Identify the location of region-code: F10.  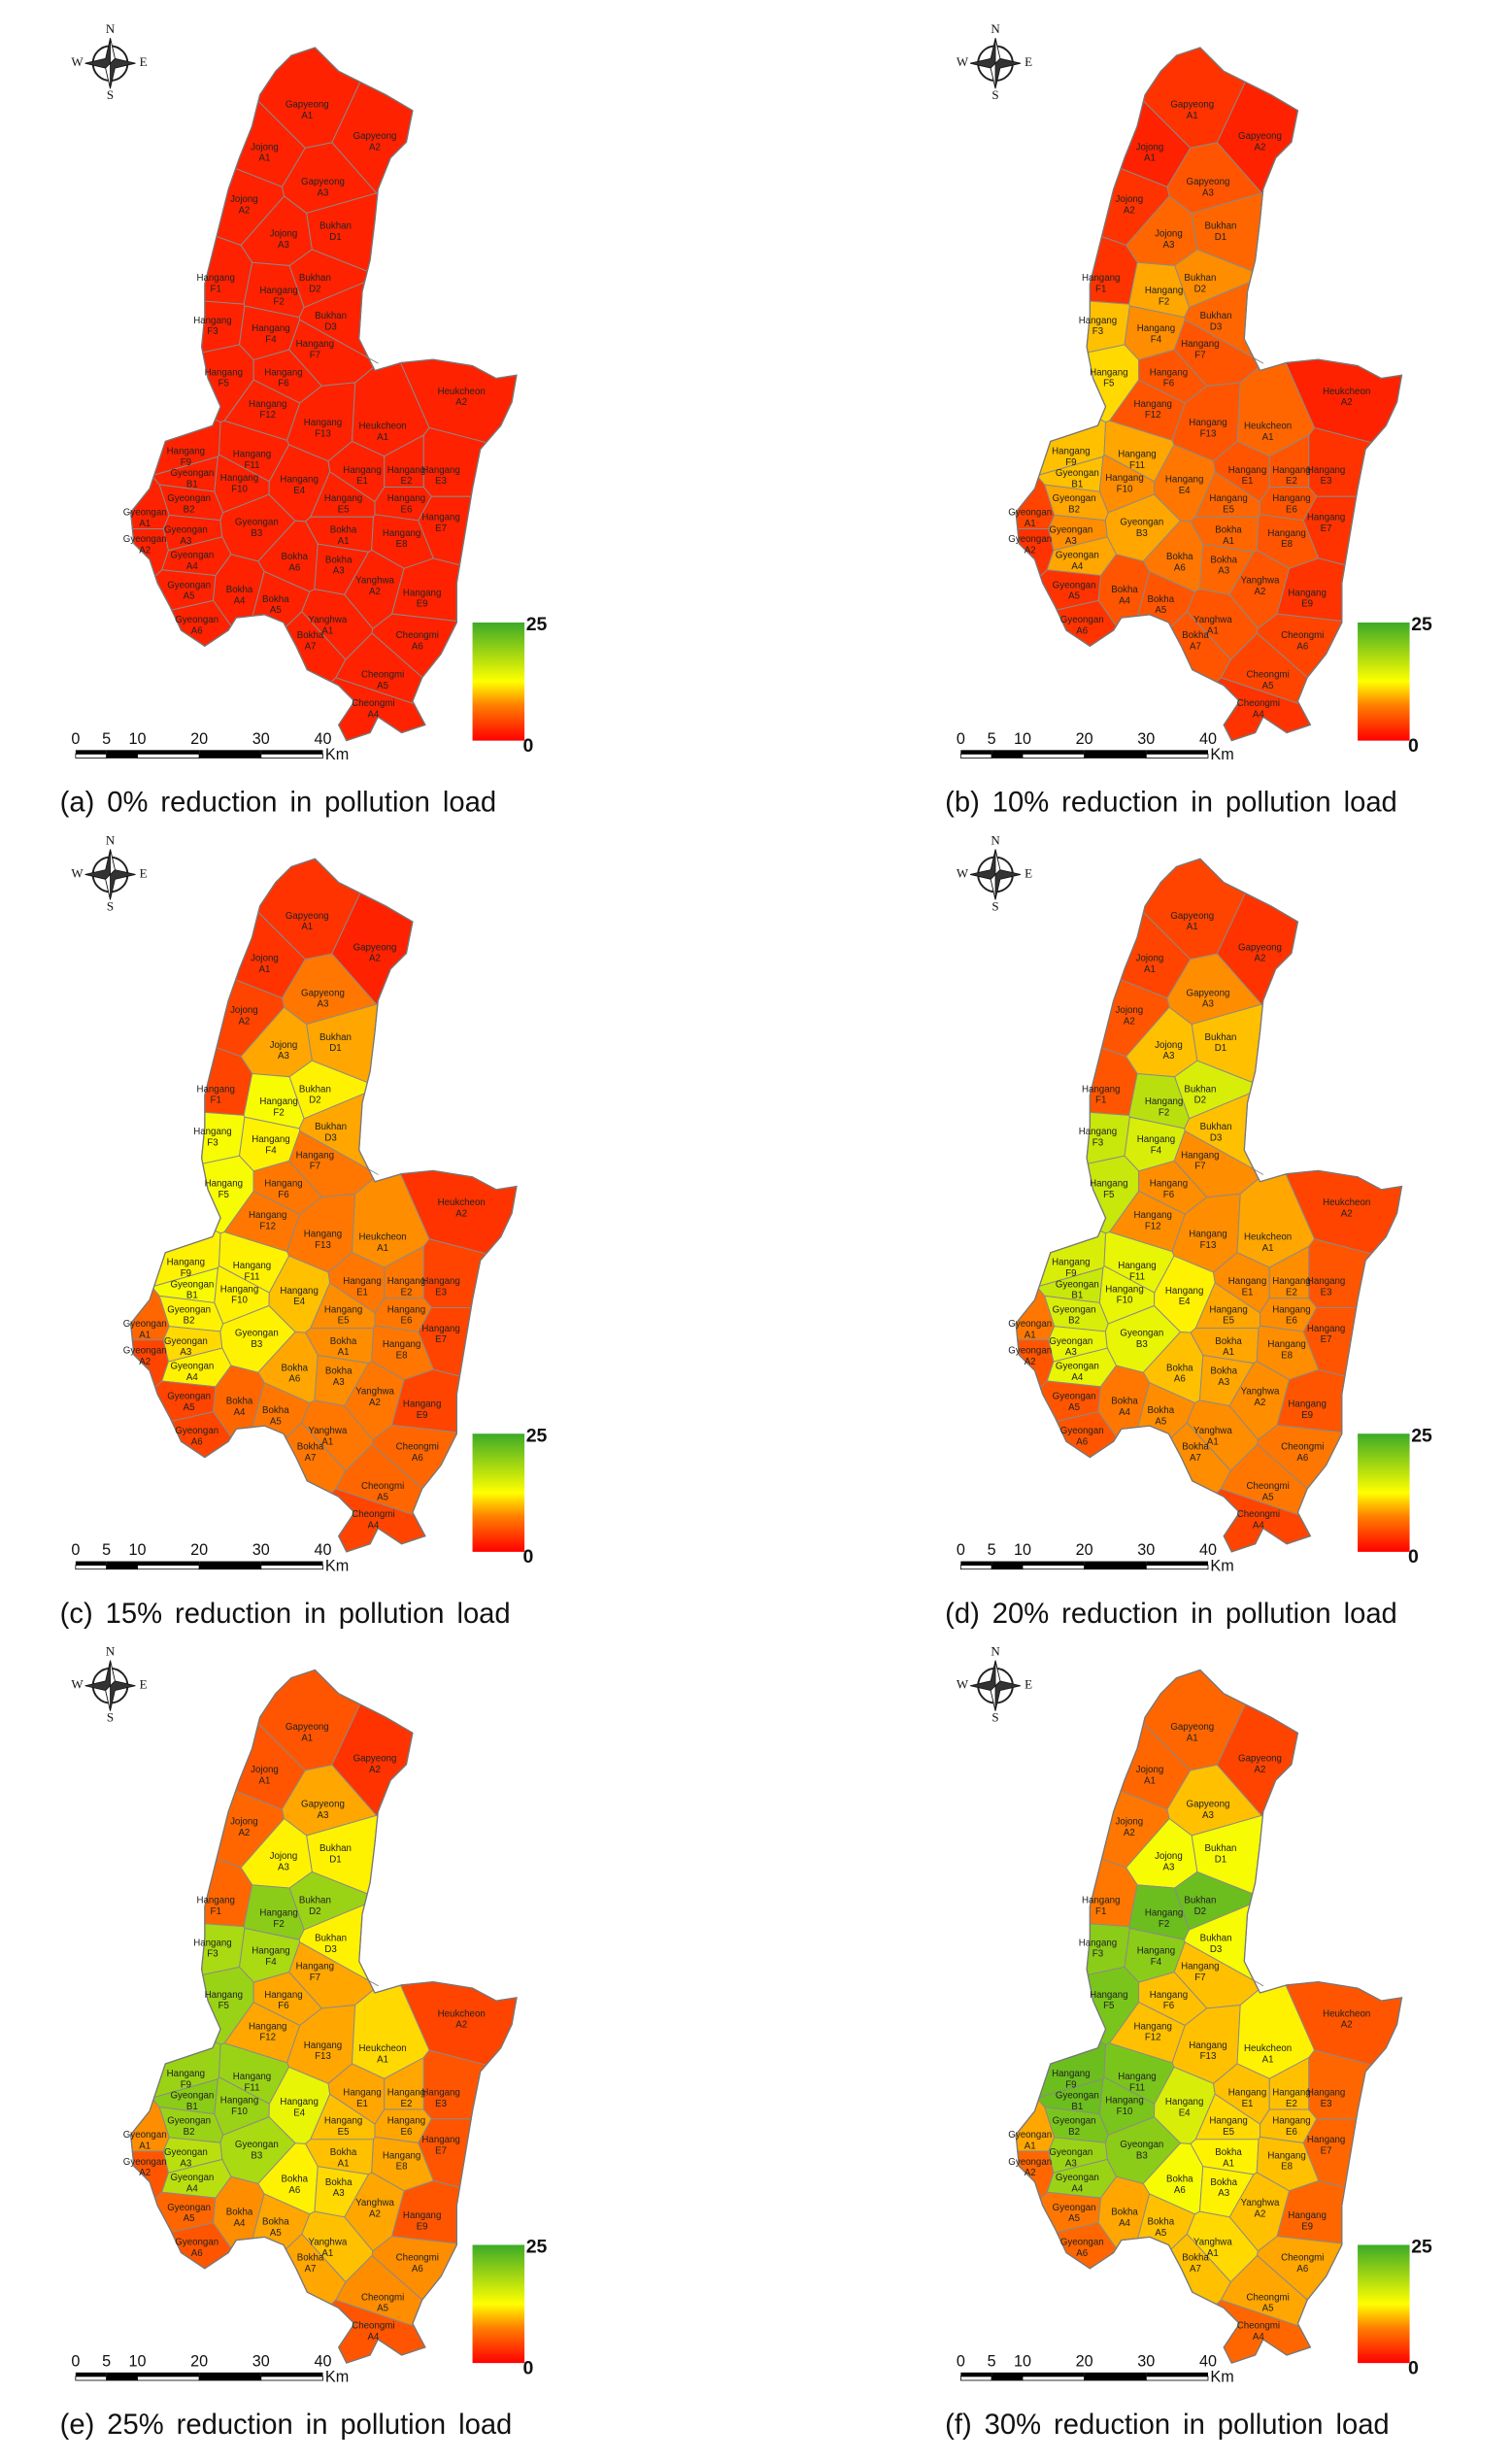
(1125, 2112).